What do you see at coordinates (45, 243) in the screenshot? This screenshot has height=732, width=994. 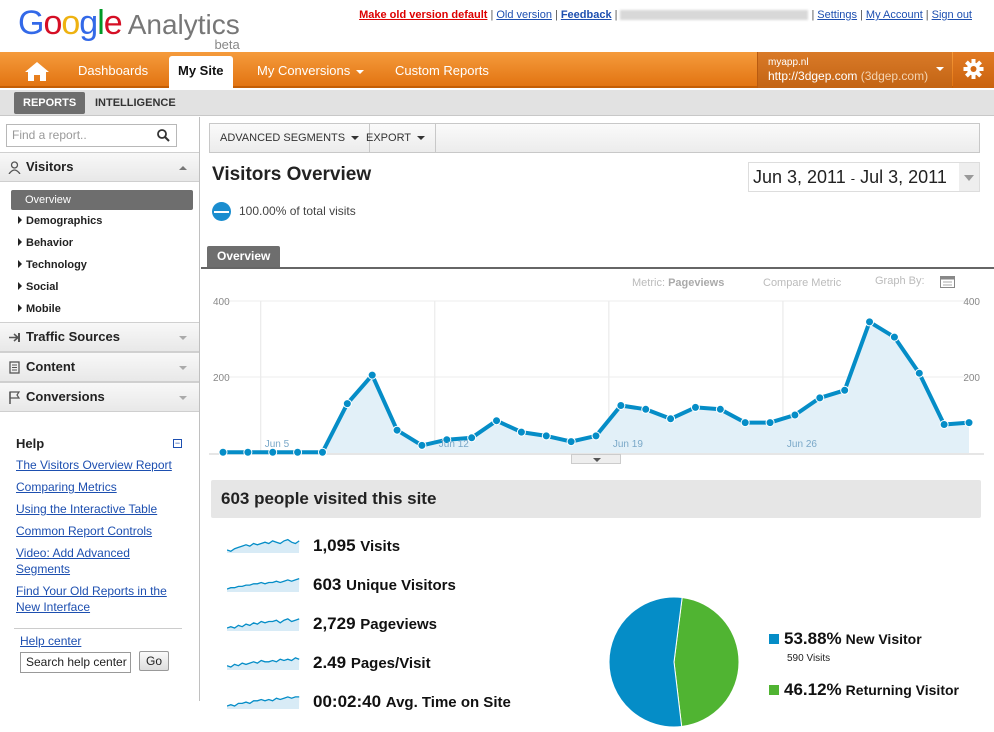 I see `sidebar-item-behavior: Behavior` at bounding box center [45, 243].